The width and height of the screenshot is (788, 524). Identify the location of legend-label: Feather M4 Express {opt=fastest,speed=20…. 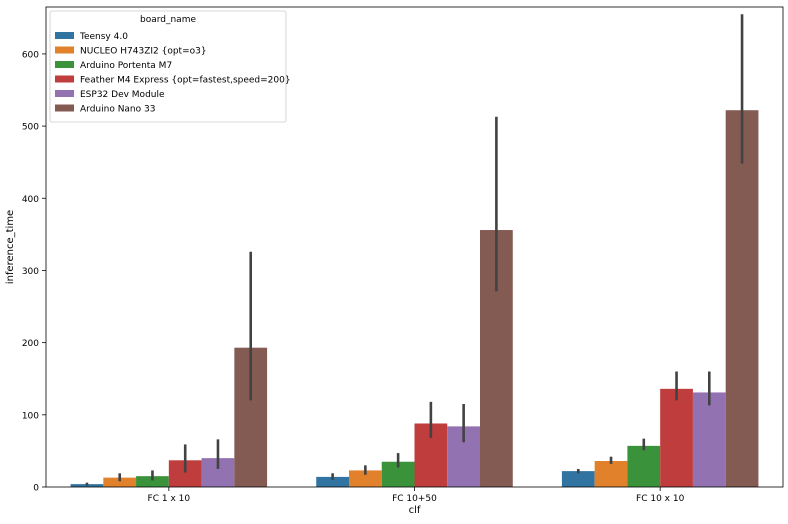
(185, 81).